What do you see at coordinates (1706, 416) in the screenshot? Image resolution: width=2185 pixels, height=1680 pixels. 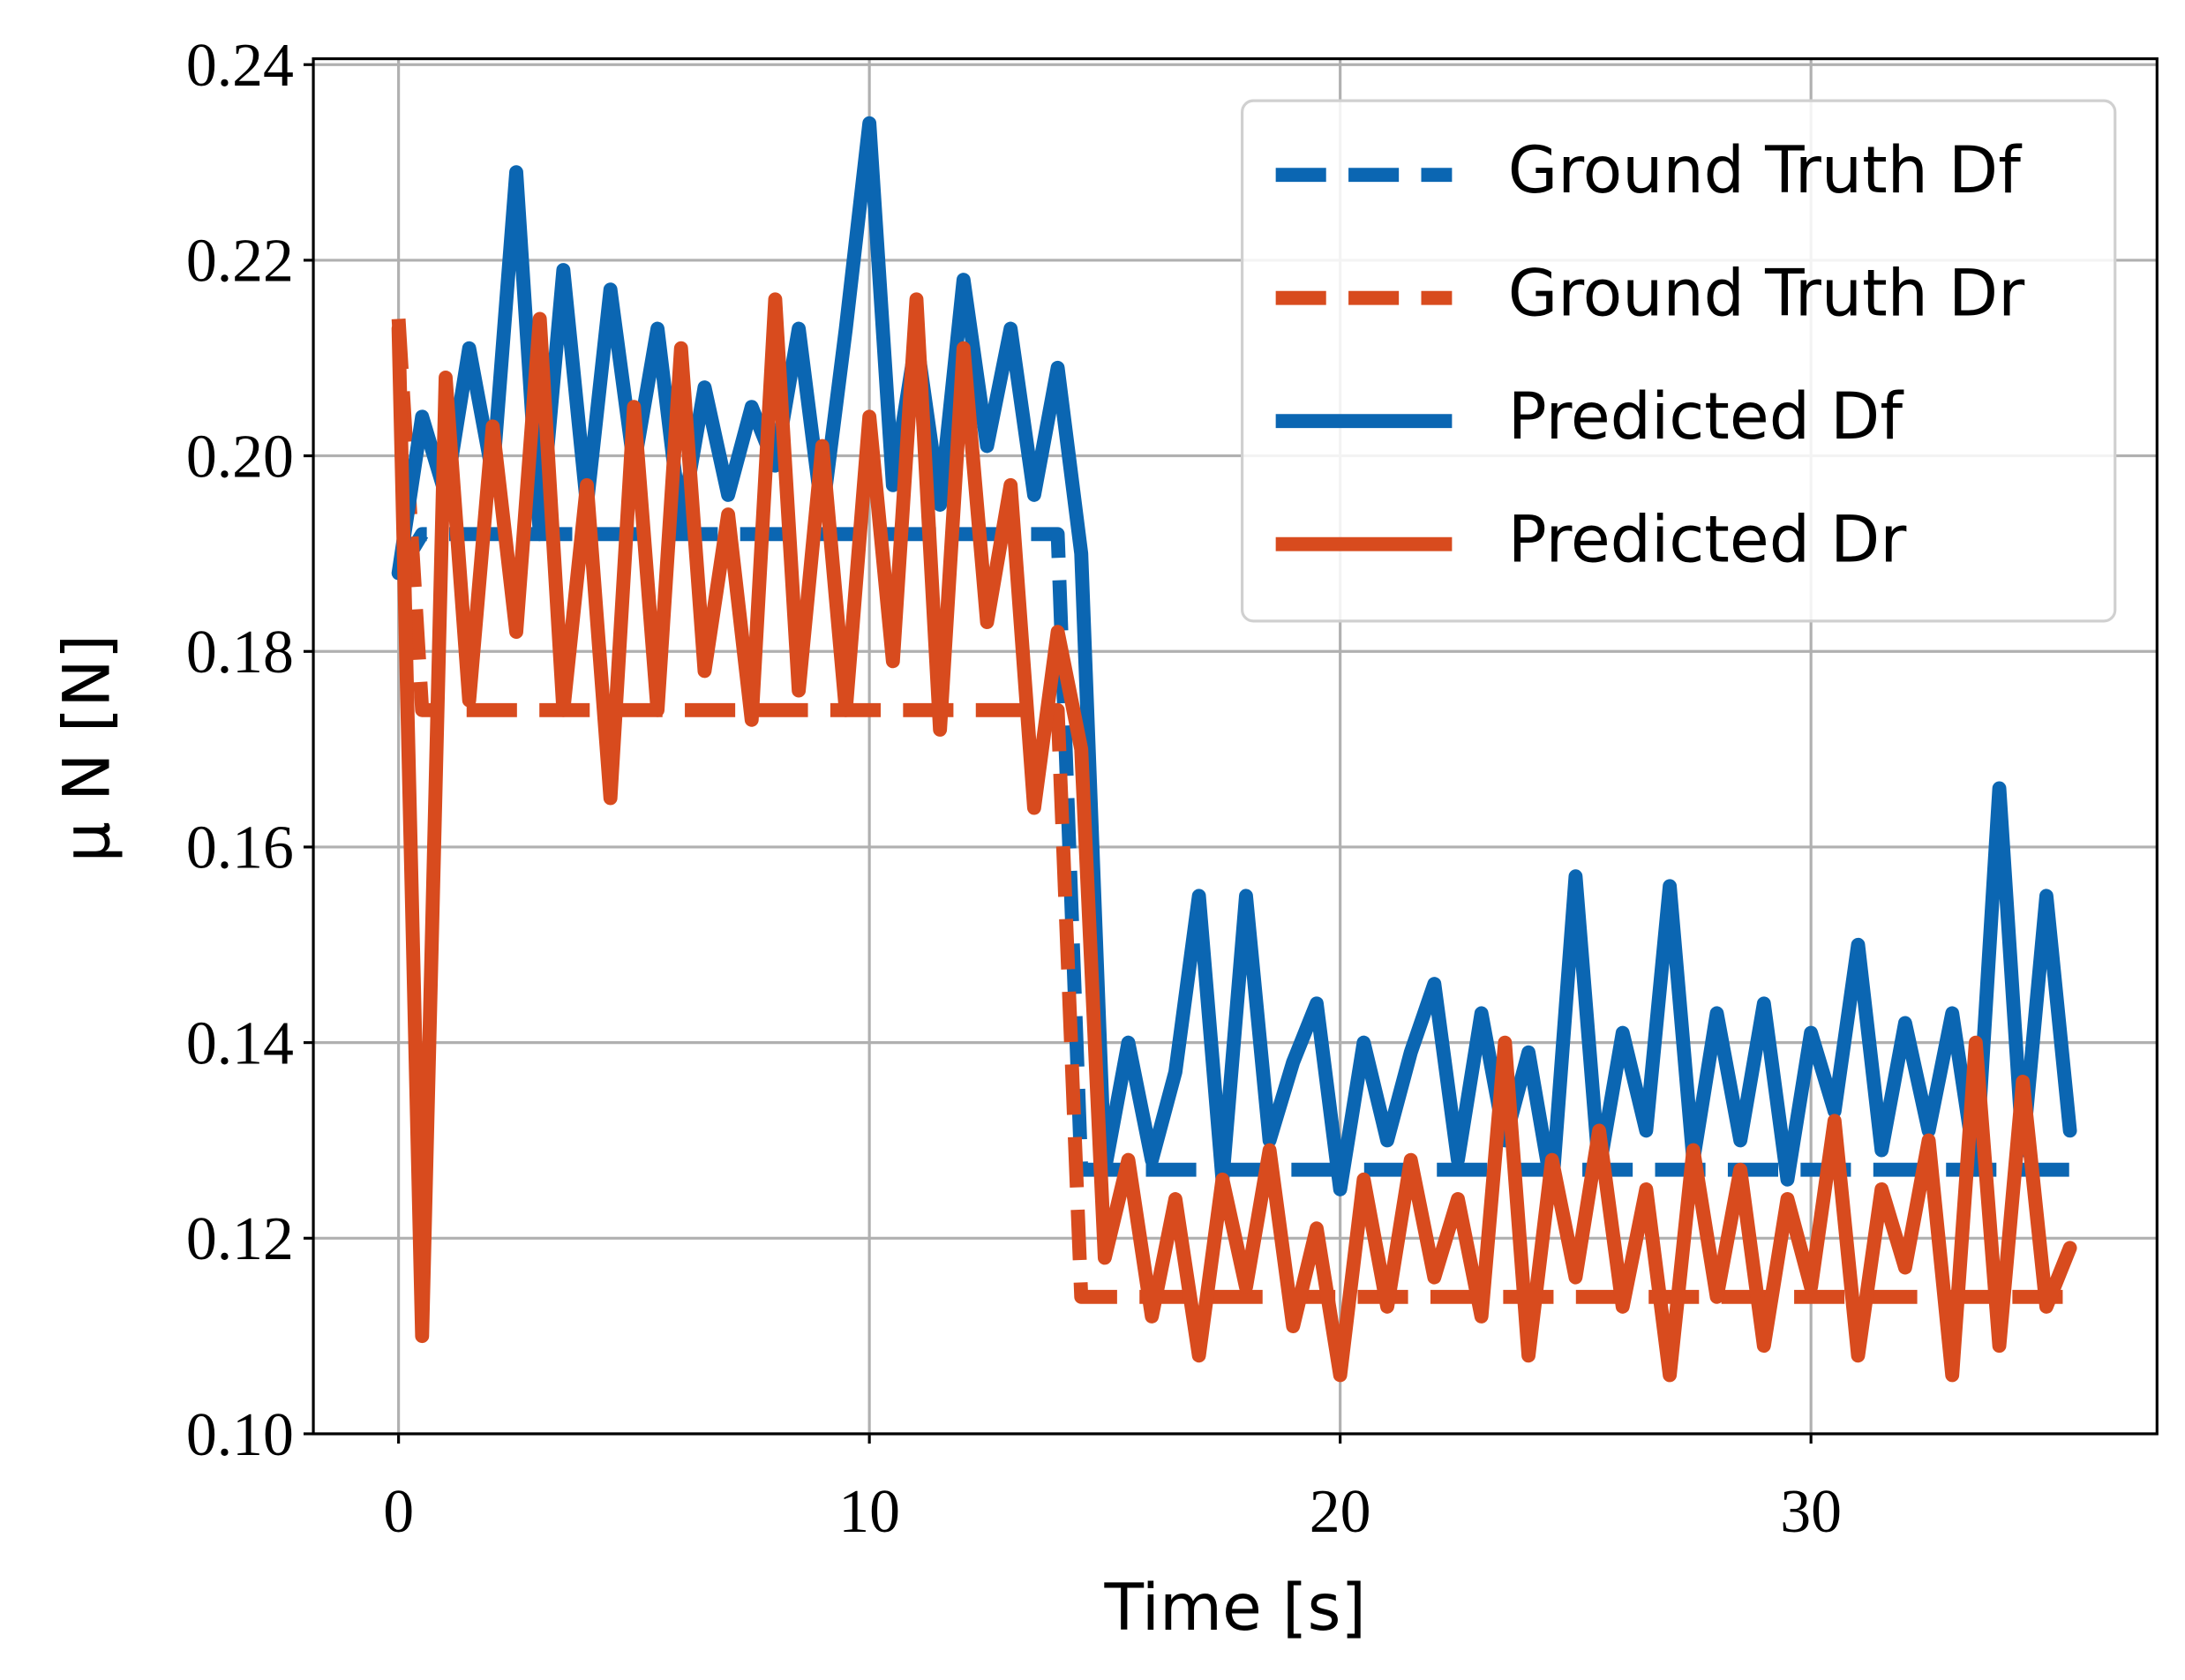 I see `legend-label: Predicted Df` at bounding box center [1706, 416].